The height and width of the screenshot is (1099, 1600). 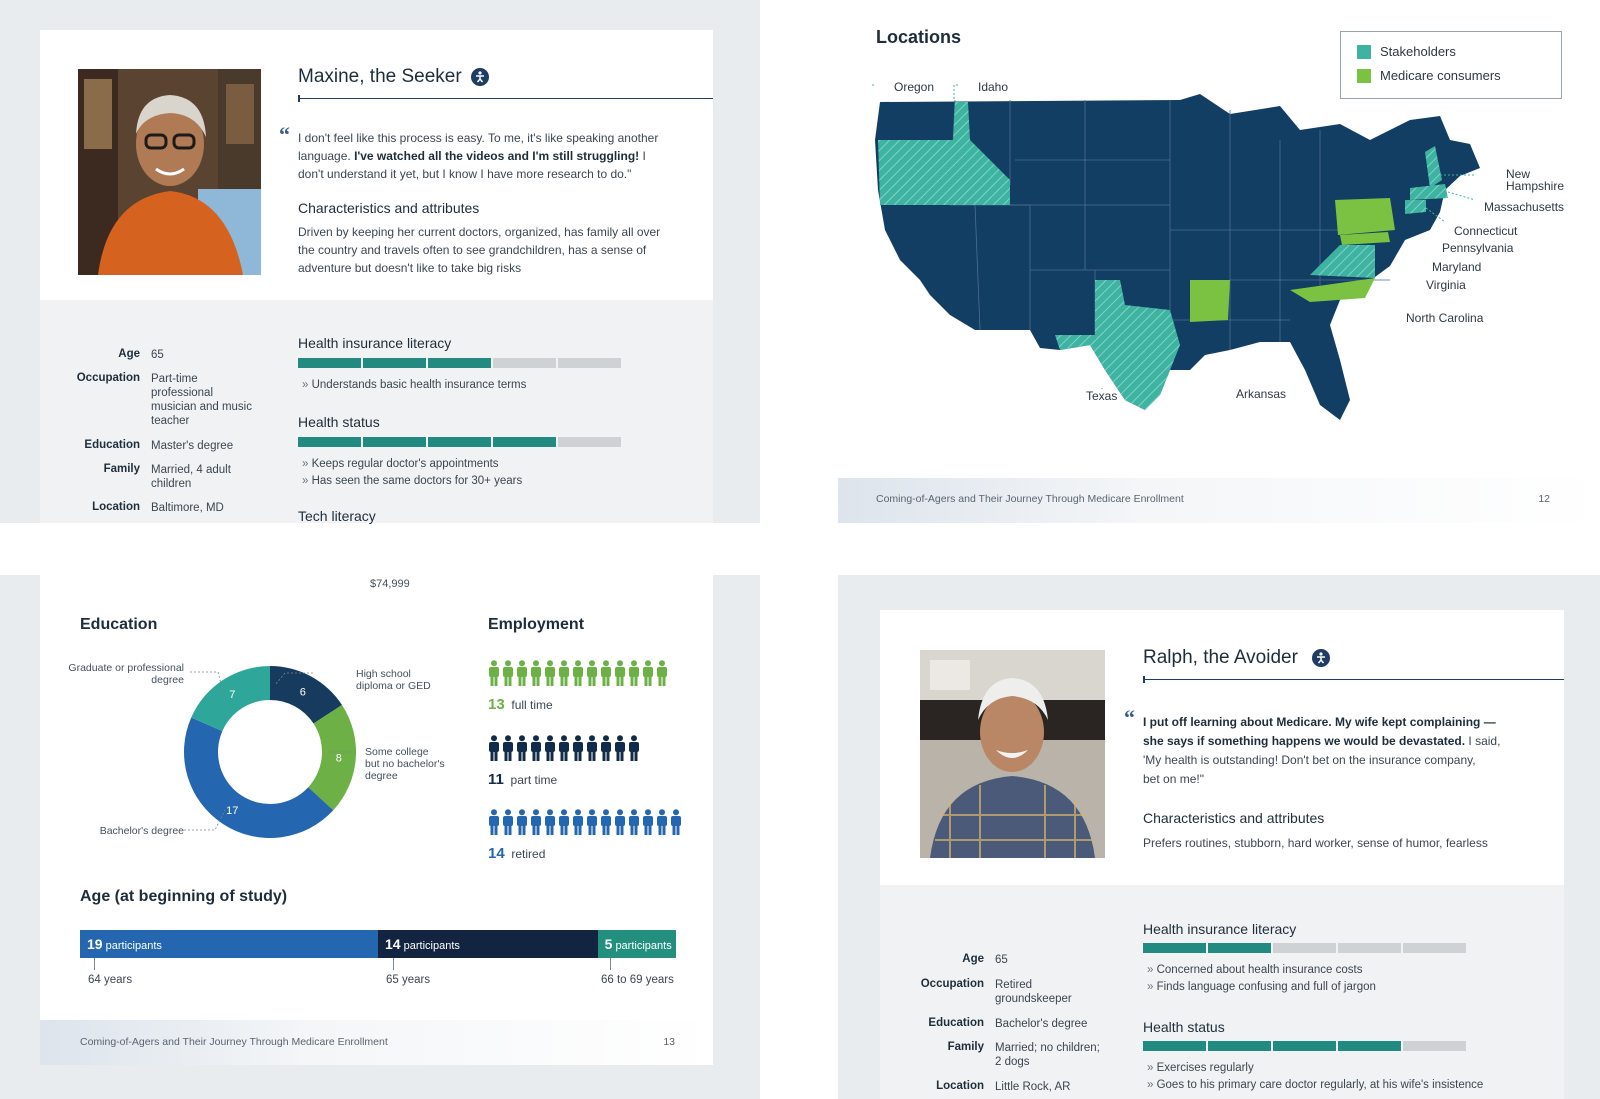 What do you see at coordinates (1365, 216) in the screenshot?
I see `state-pennsylvania` at bounding box center [1365, 216].